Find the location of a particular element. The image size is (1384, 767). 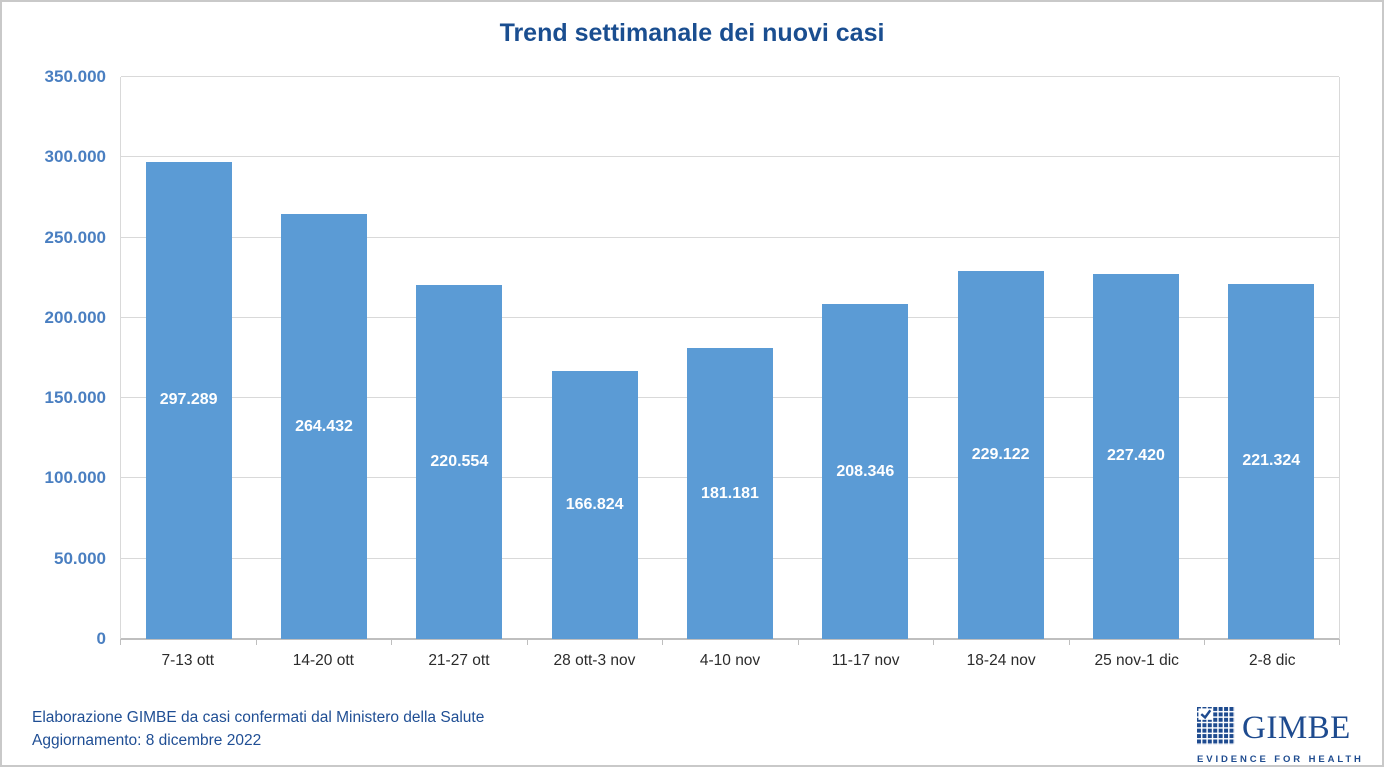

bar: 208.346 is located at coordinates (865, 471).